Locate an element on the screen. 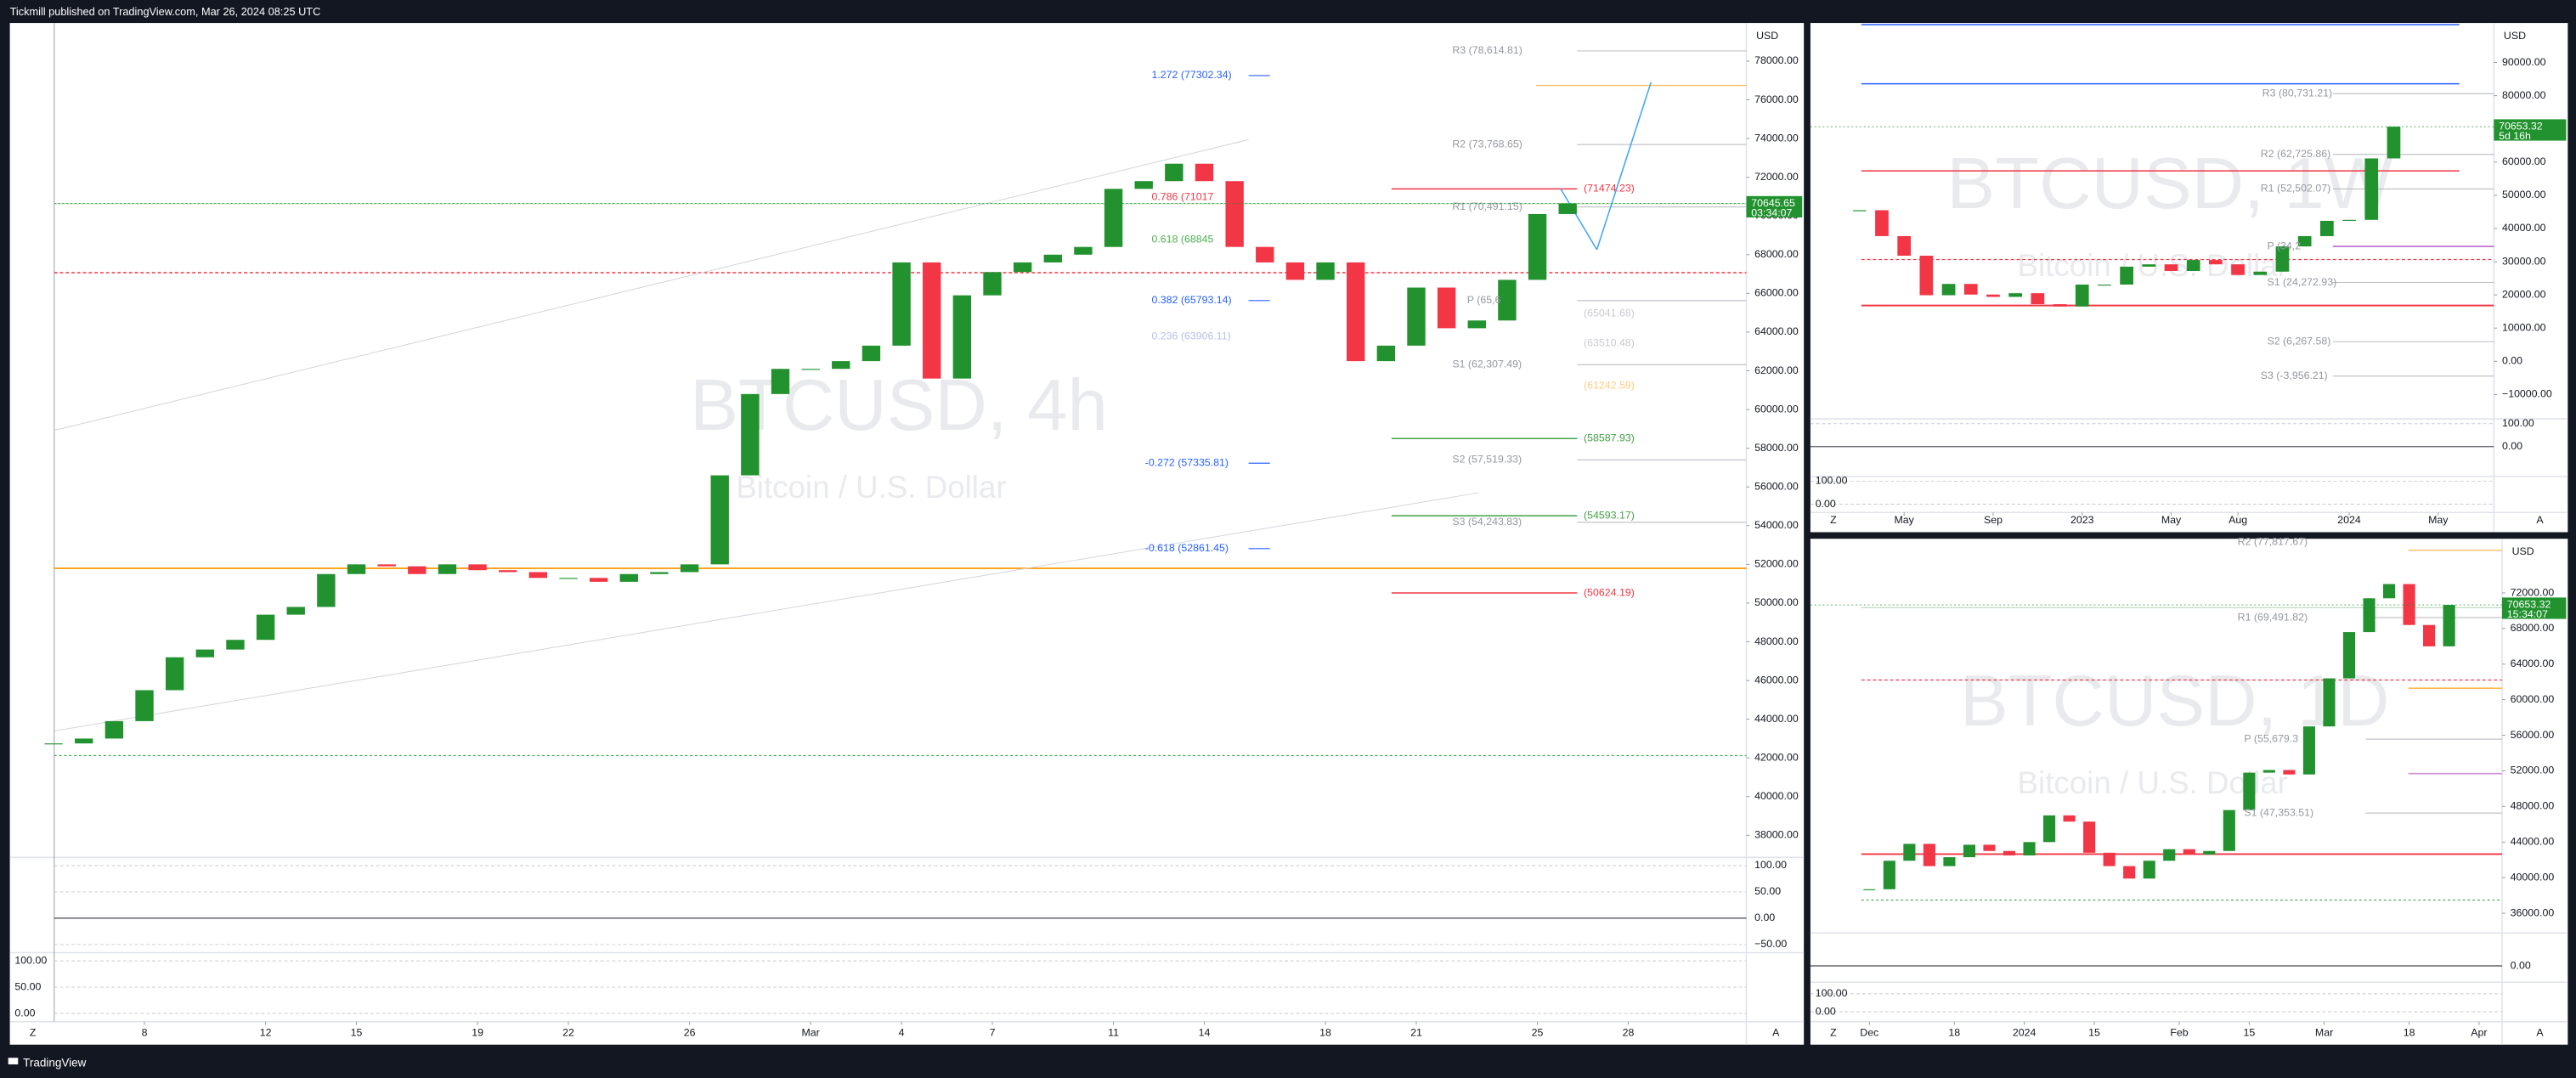 This screenshot has width=2576, height=1078. level-label: R2 (73,768.65) is located at coordinates (1487, 144).